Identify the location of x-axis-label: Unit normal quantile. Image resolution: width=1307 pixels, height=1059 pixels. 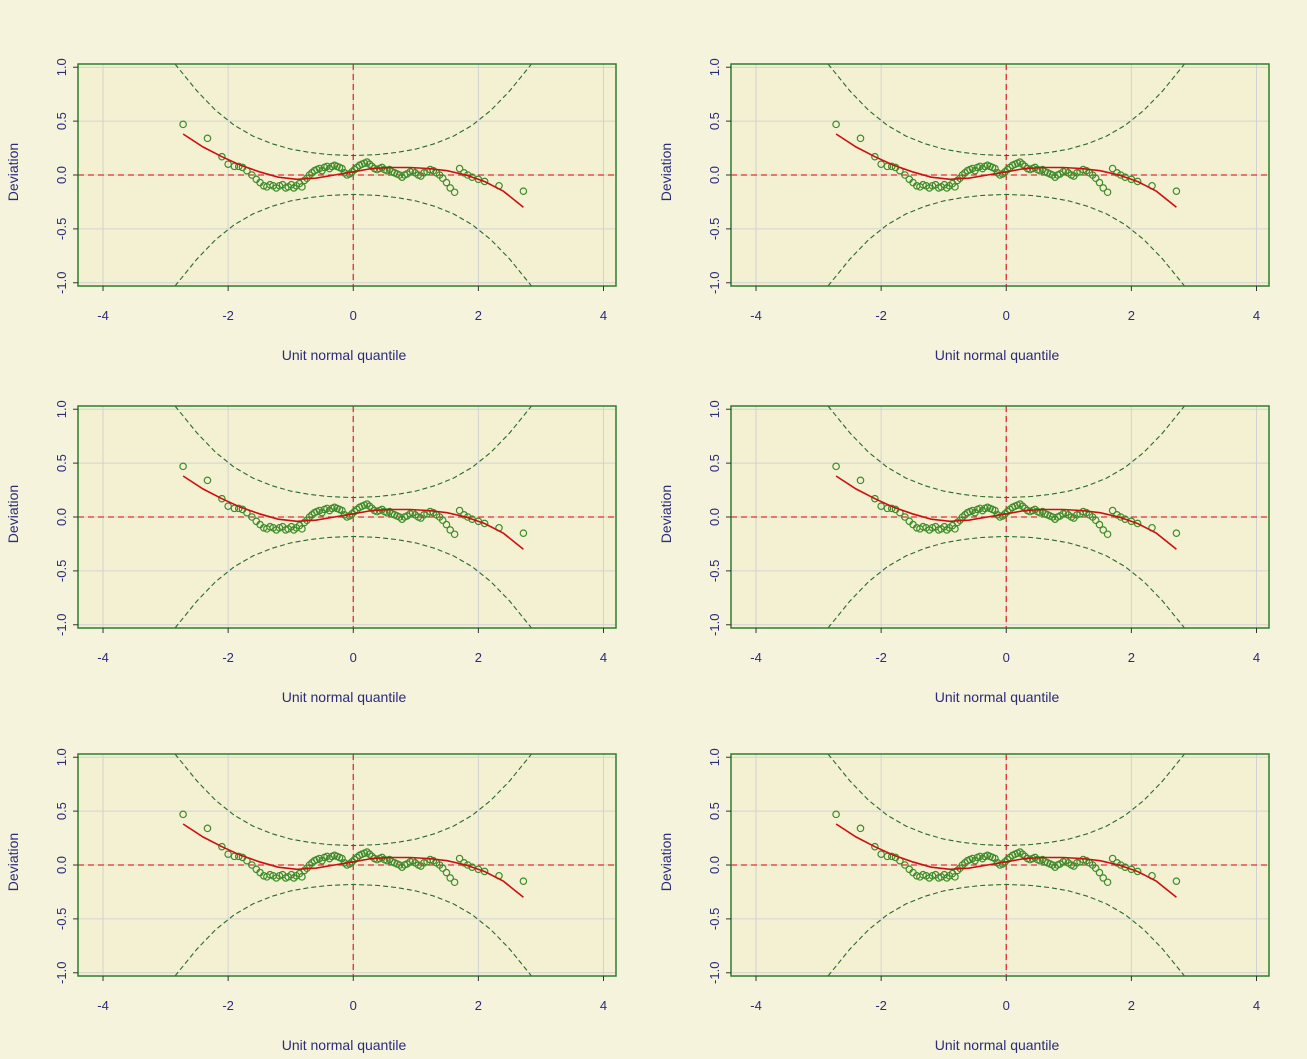
(344, 697).